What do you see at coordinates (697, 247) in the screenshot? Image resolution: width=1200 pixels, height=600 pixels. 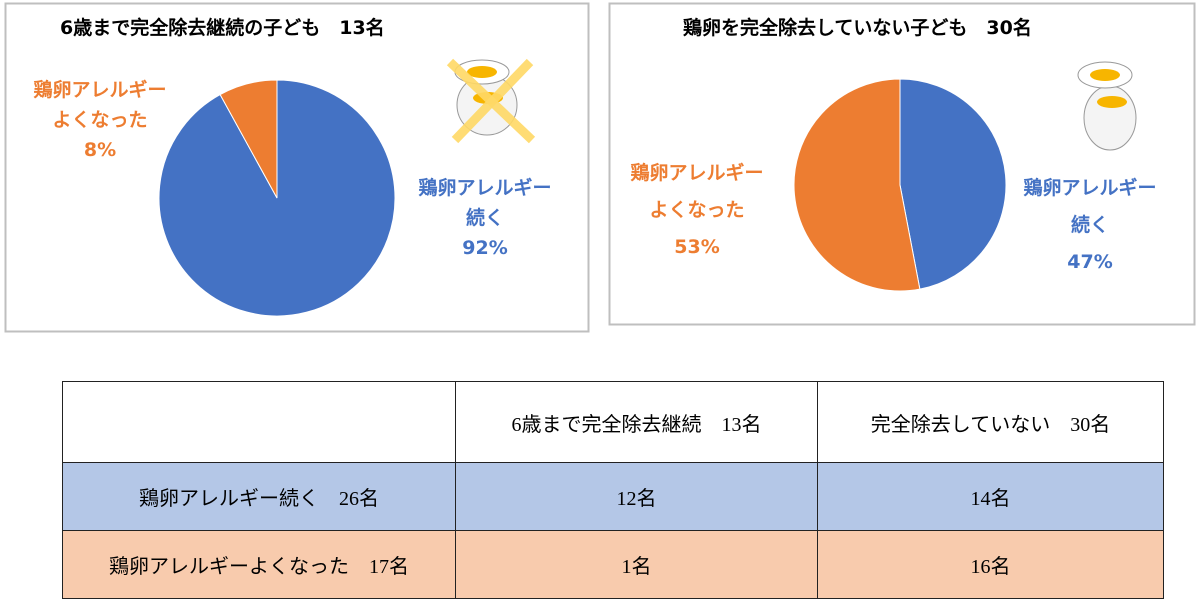 I see `slice-value-label: 53%` at bounding box center [697, 247].